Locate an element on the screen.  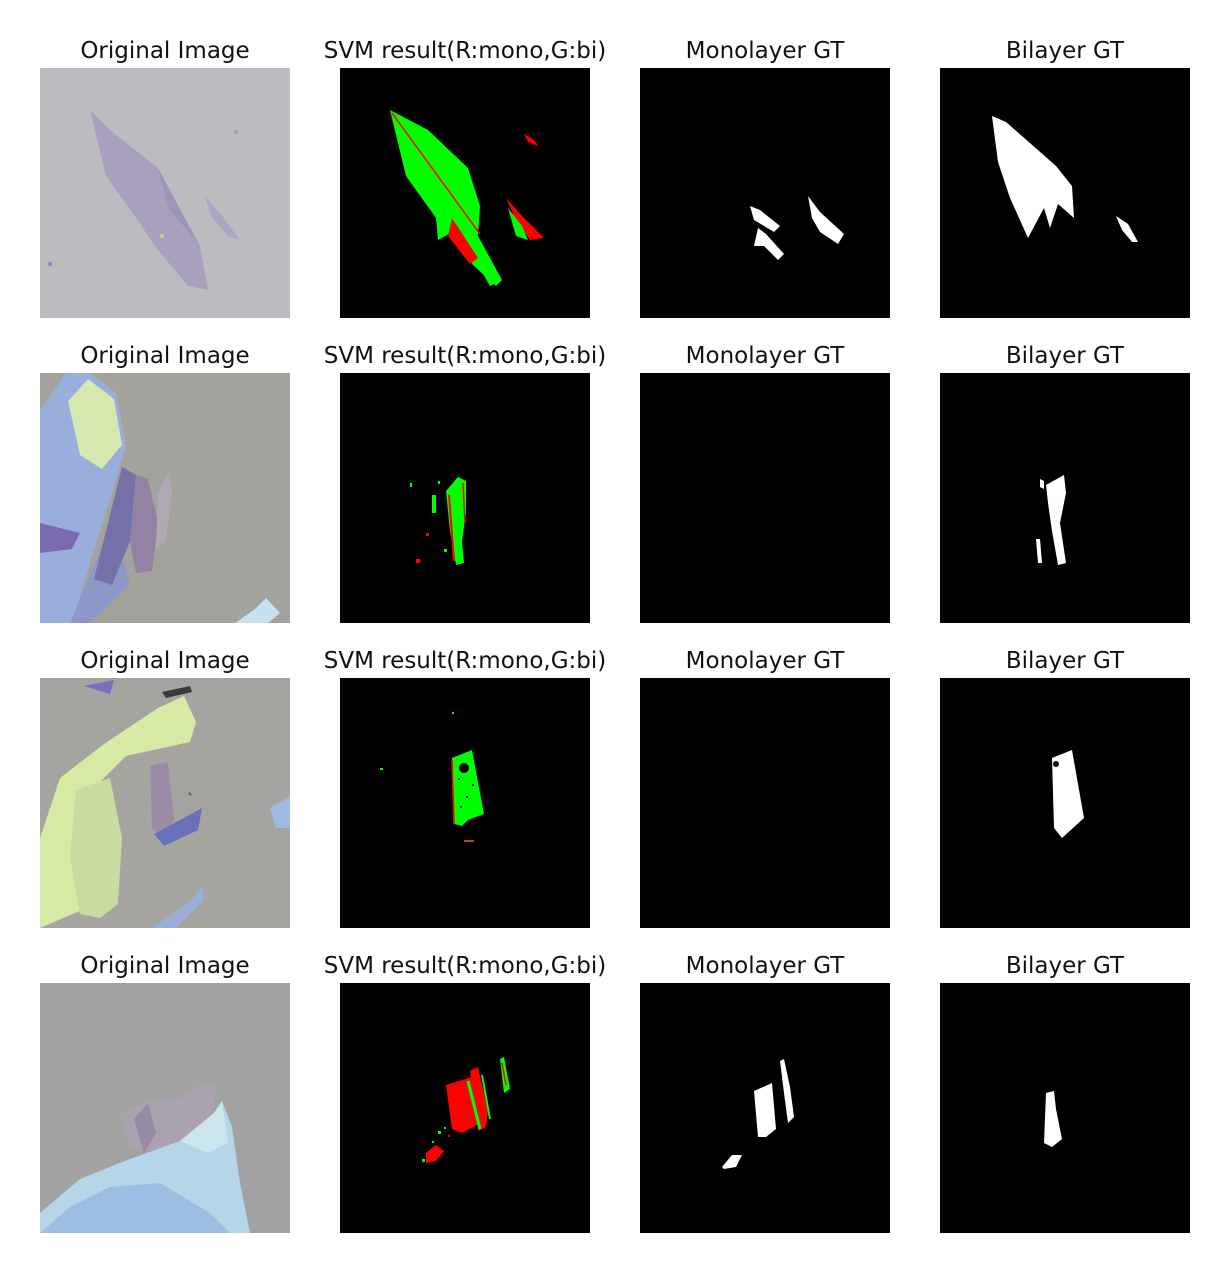
row-2-bilayer-gt is located at coordinates (1065, 498).